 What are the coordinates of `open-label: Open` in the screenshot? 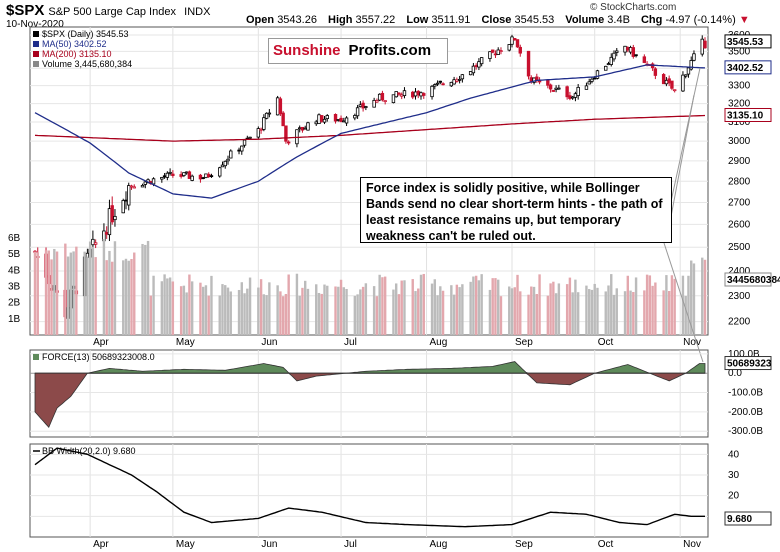 It's located at (260, 20).